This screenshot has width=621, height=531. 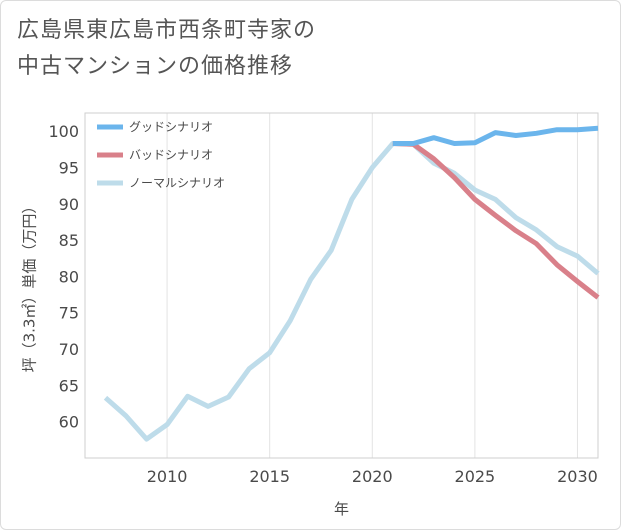 What do you see at coordinates (167, 476) in the screenshot?
I see `x-tick-label: 2010` at bounding box center [167, 476].